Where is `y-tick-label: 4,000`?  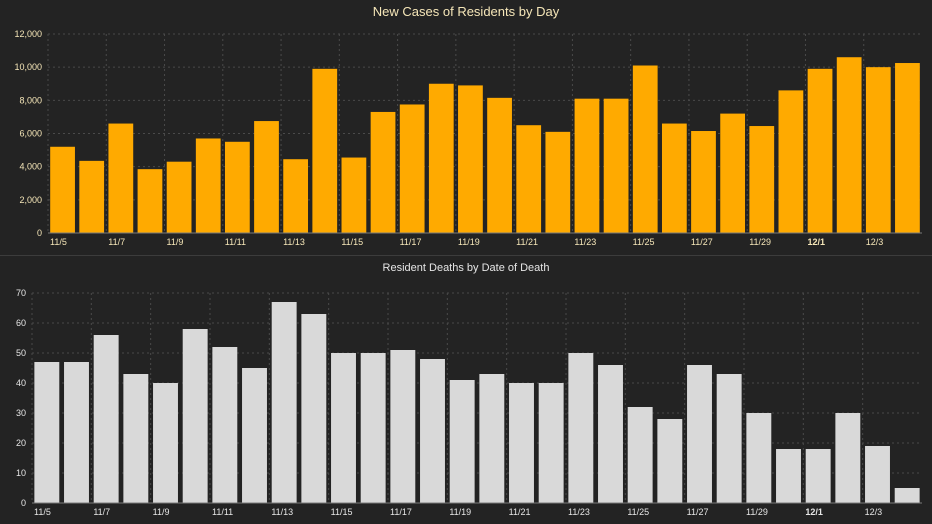 y-tick-label: 4,000 is located at coordinates (30, 167).